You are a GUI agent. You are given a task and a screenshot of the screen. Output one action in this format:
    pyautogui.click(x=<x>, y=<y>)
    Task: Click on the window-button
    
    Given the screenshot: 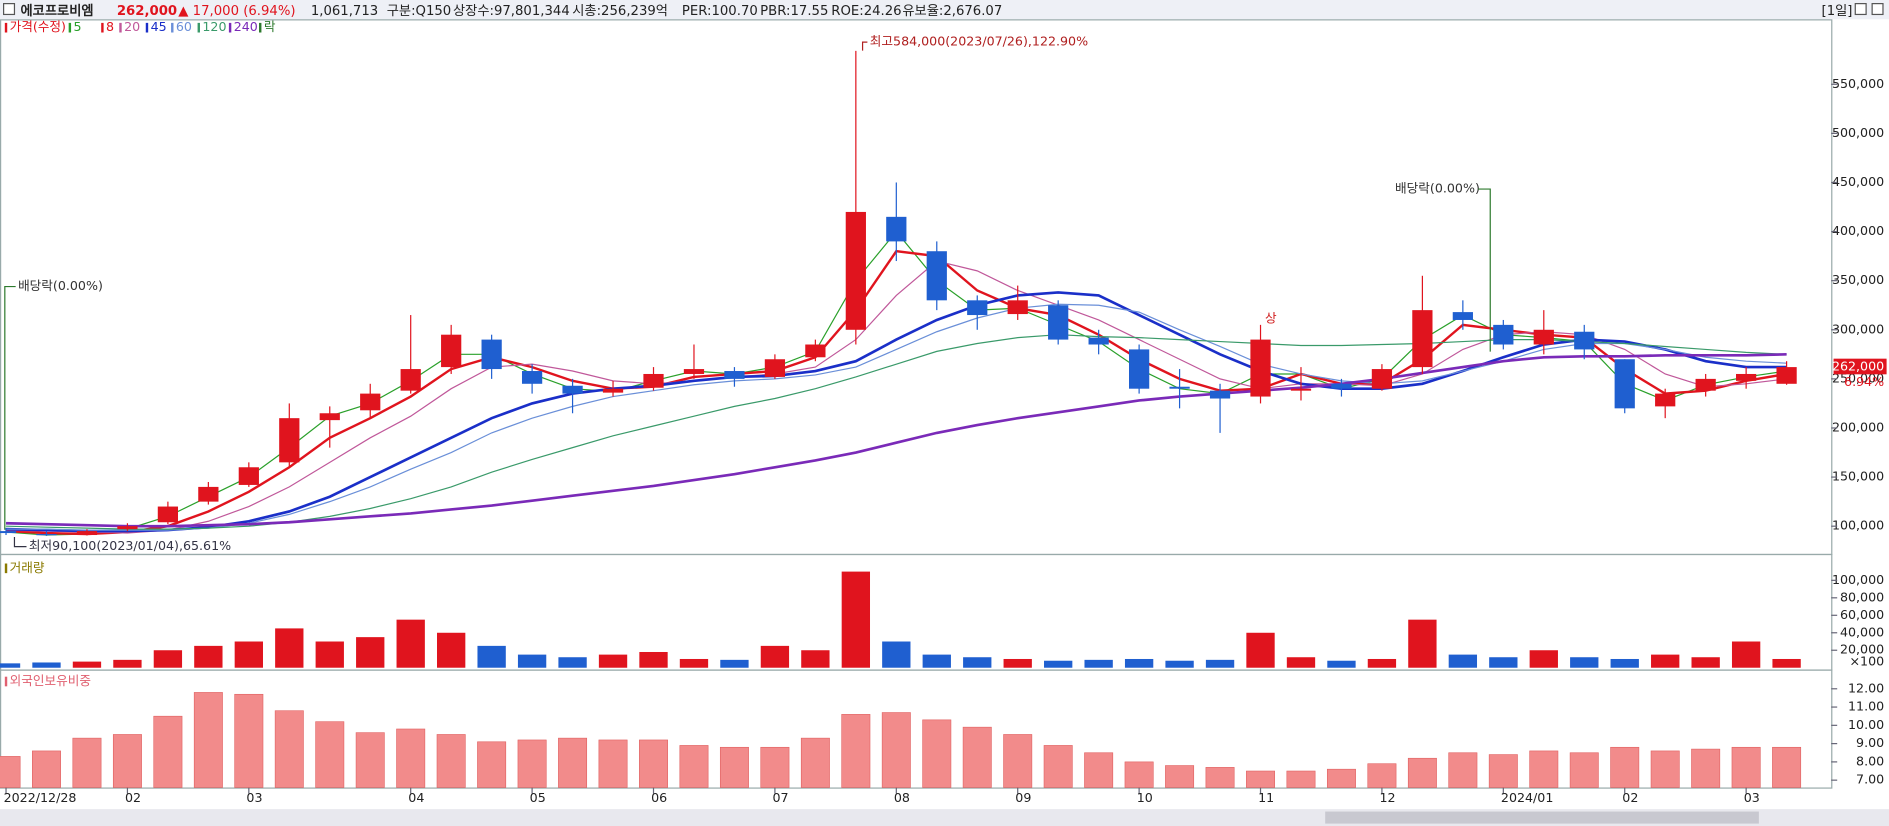 What is the action you would take?
    pyautogui.click(x=1860, y=9)
    